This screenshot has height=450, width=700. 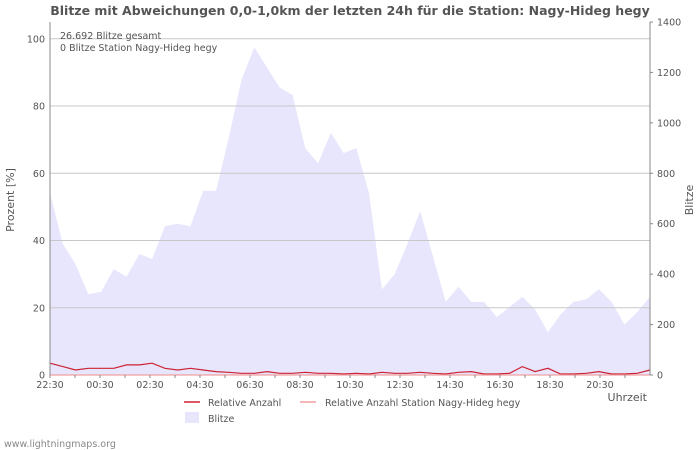 I want to click on tick-label-right: 1400, so click(x=669, y=23).